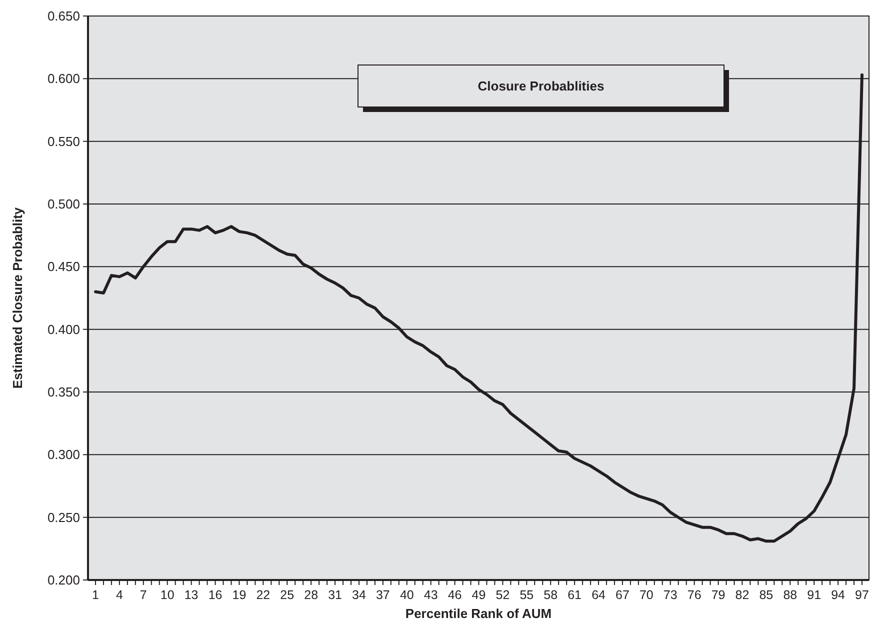 This screenshot has width=884, height=628. Describe the element at coordinates (814, 595) in the screenshot. I see `x-tick-label: 91` at that location.